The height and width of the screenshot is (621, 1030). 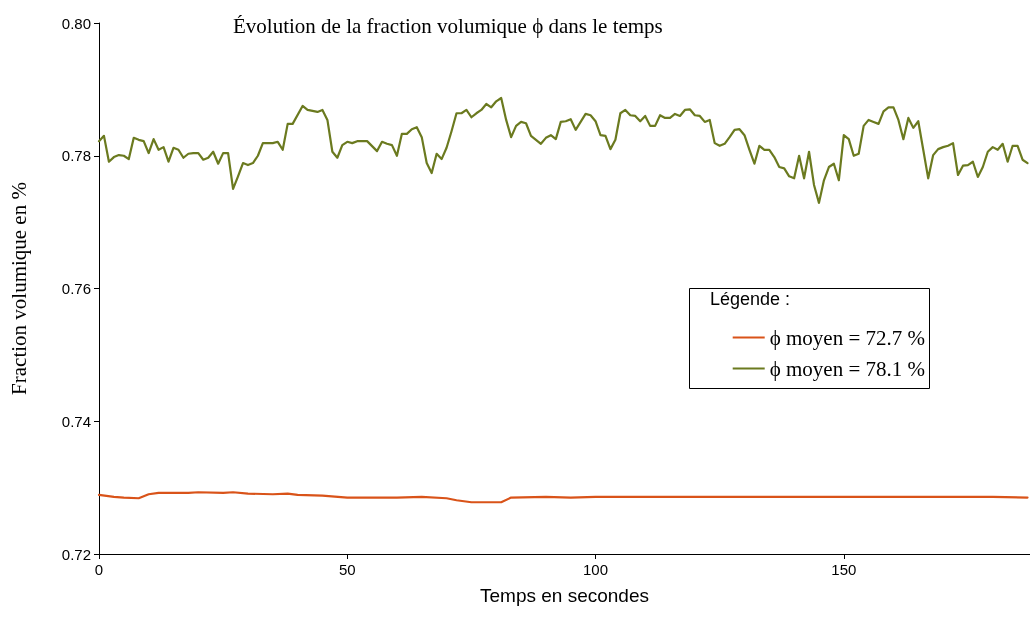 I want to click on x-tick-label: 0, so click(x=99, y=569).